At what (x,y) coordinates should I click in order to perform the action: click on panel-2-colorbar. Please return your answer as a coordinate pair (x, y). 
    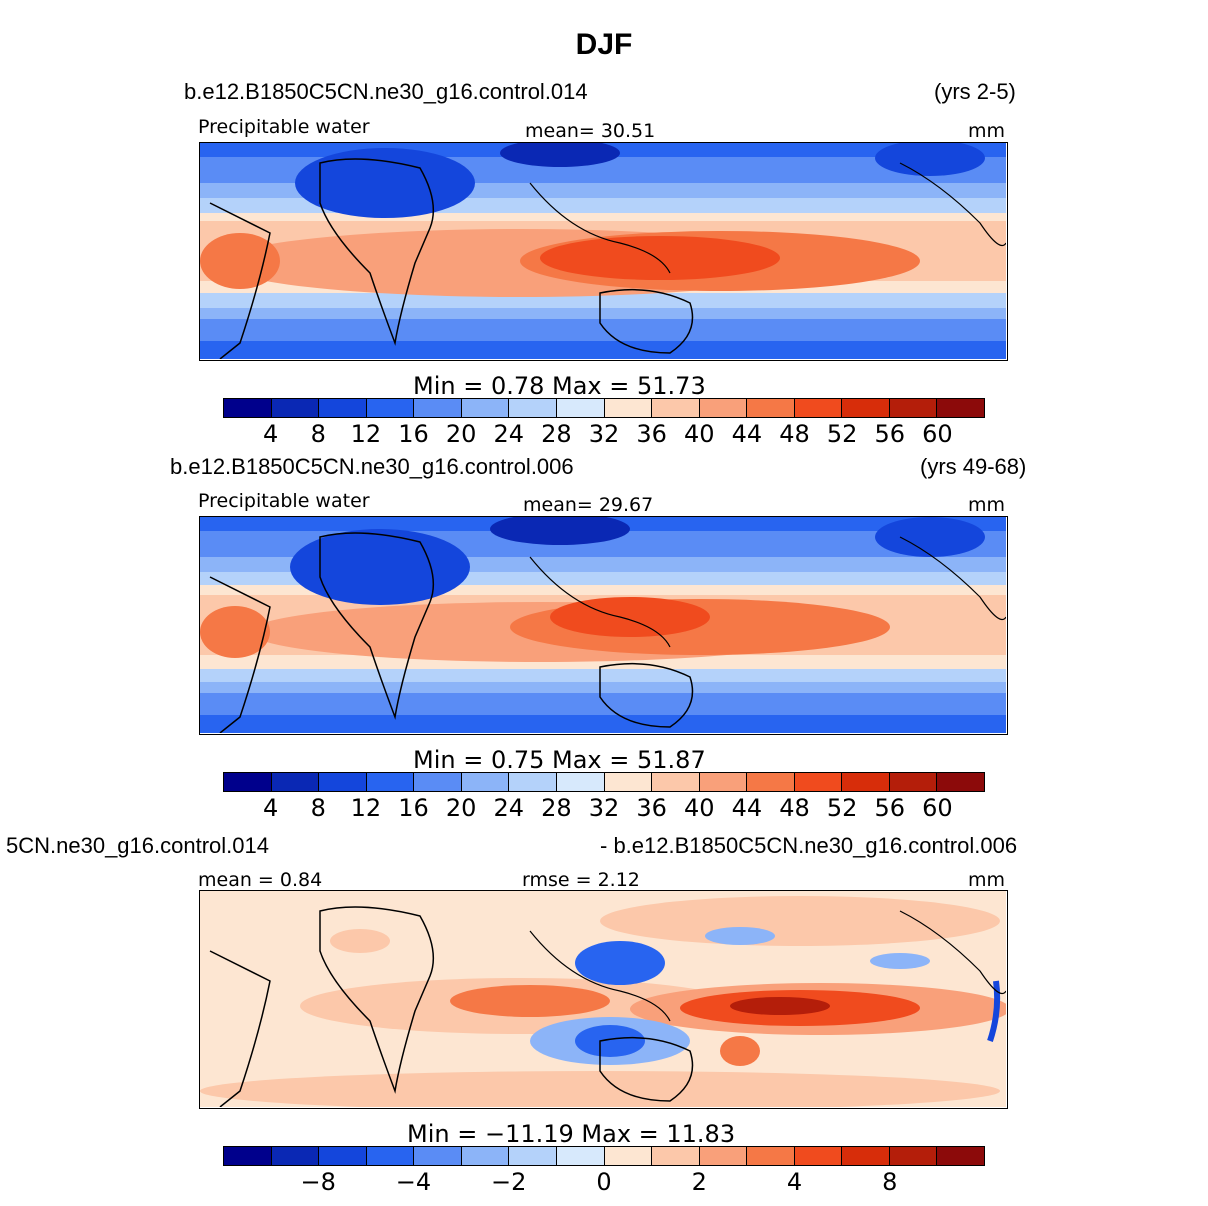
    Looking at the image, I should click on (604, 782).